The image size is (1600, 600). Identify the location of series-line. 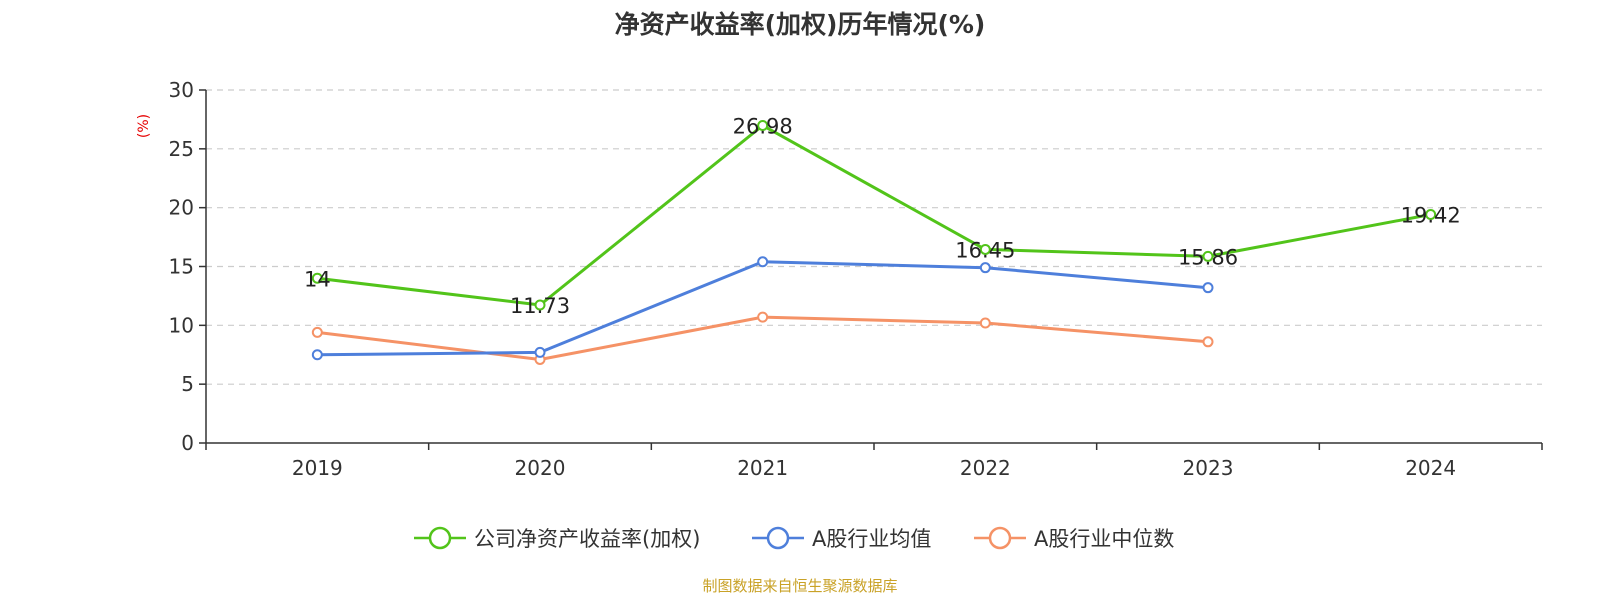
(763, 308).